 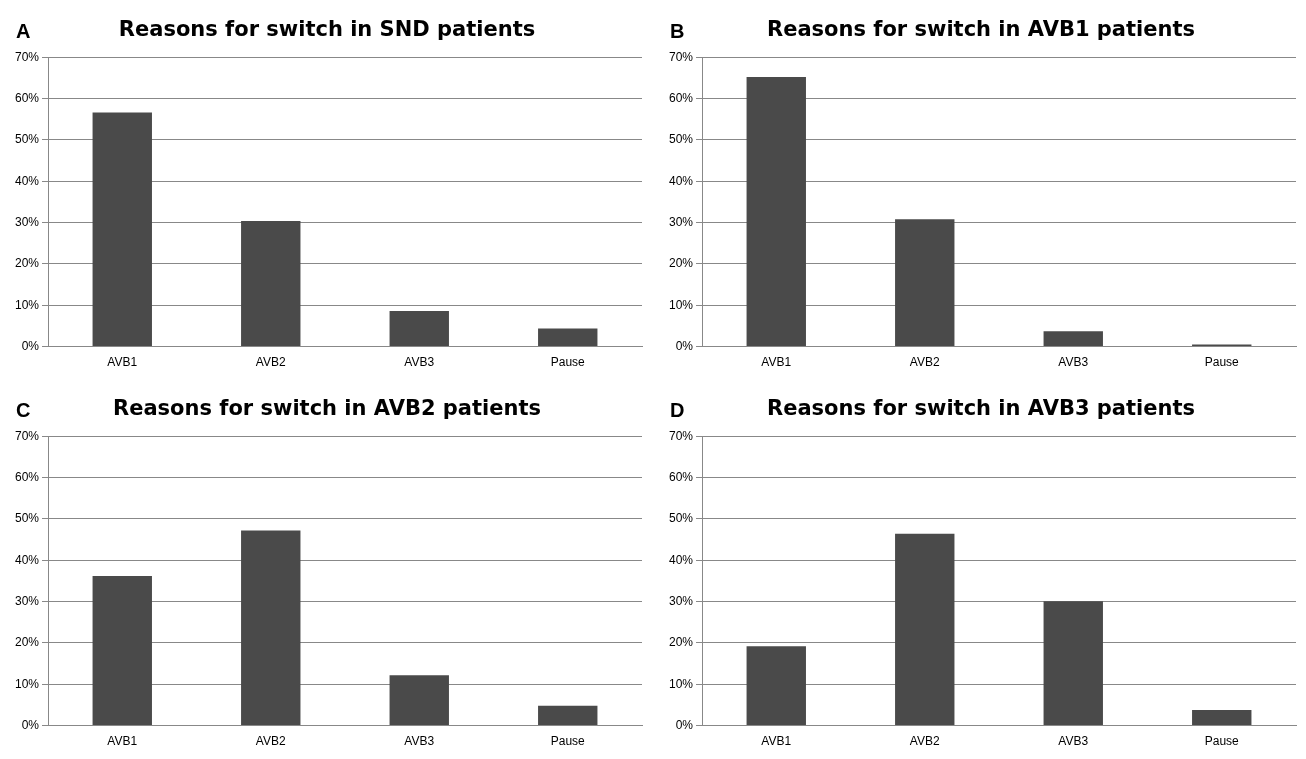 What do you see at coordinates (327, 408) in the screenshot?
I see `chart-title: Reasons for switch in AVB2 patients` at bounding box center [327, 408].